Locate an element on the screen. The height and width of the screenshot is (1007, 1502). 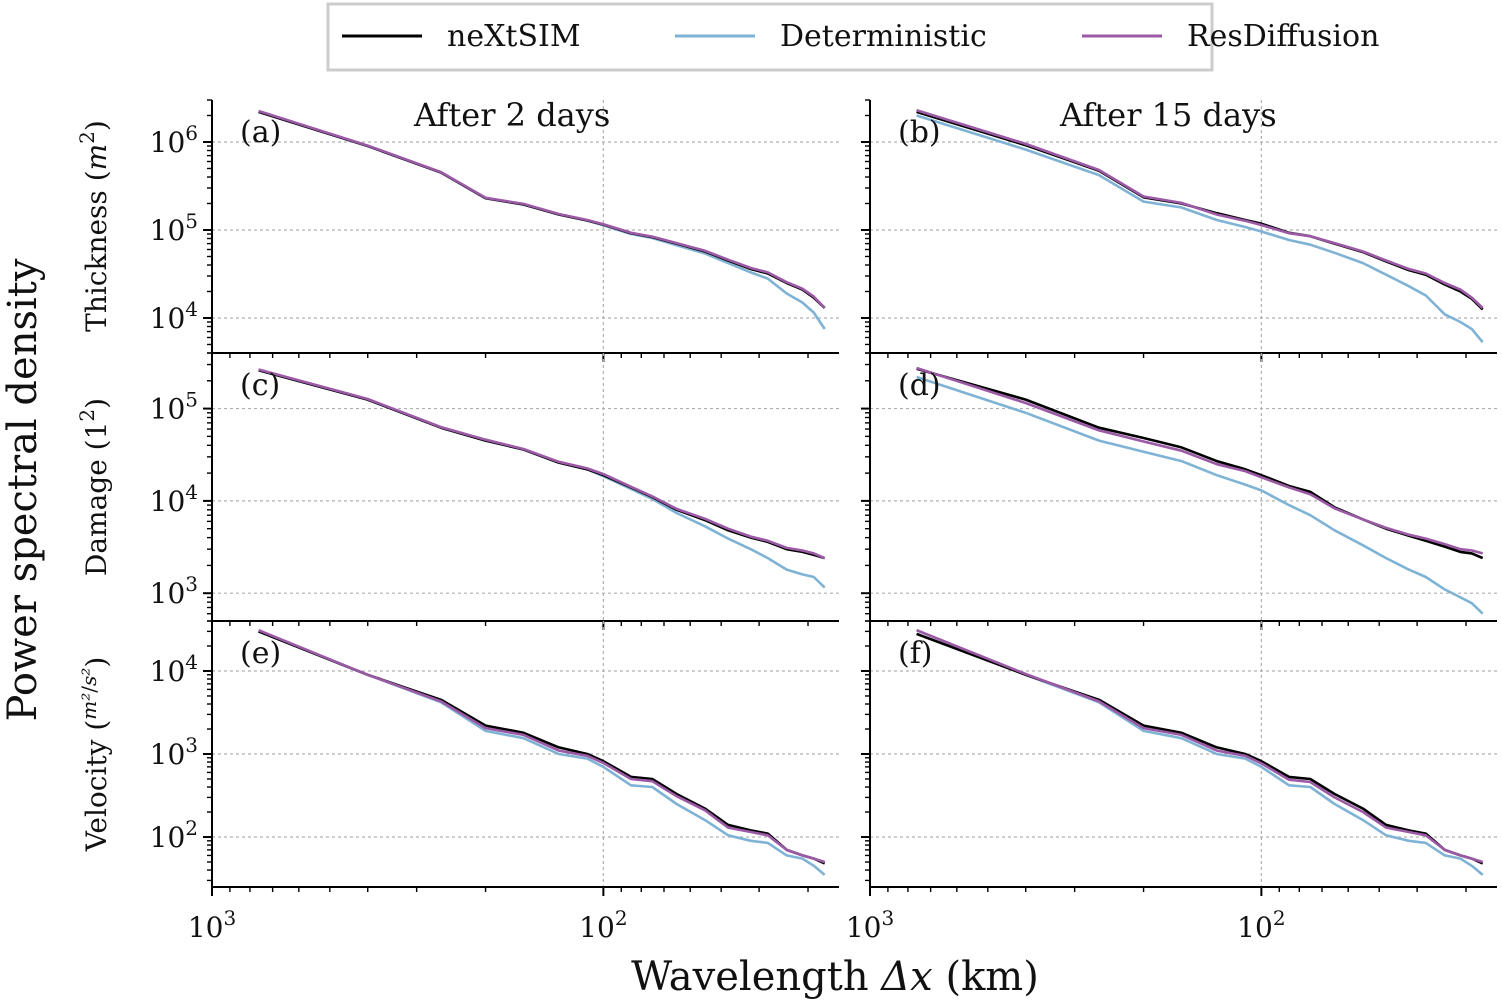
y-axis-label: Power spectral density is located at coordinates (23, 489).